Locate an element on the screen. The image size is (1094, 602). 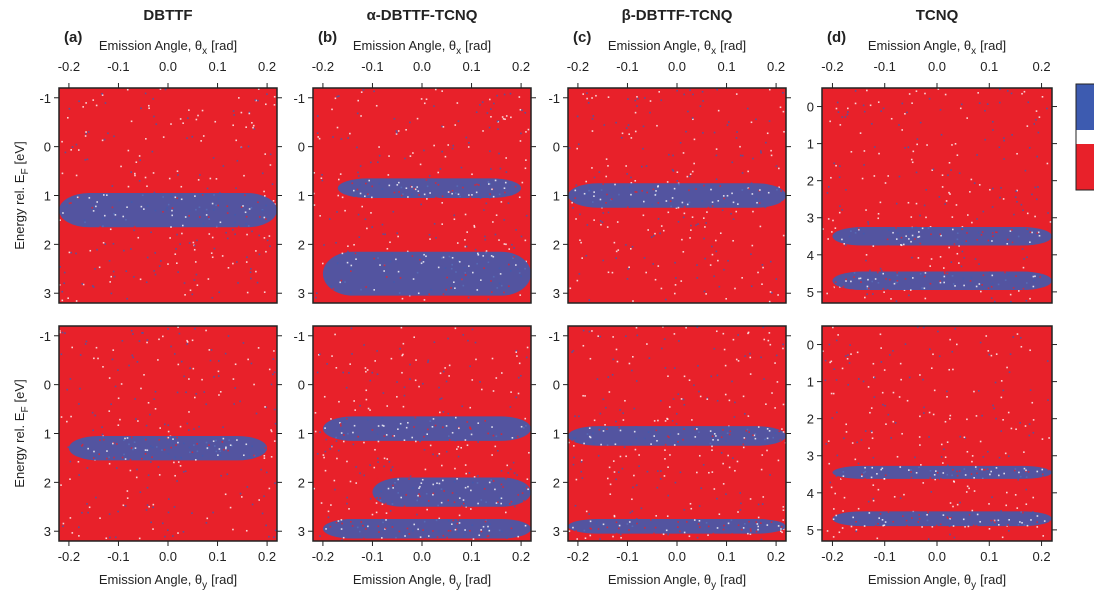
y-tick-label: 3 is located at coordinates (810, 218).